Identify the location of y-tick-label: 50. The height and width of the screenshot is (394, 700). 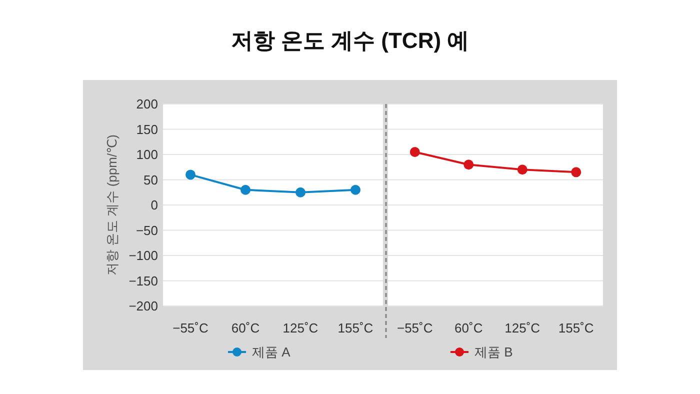
(151, 180).